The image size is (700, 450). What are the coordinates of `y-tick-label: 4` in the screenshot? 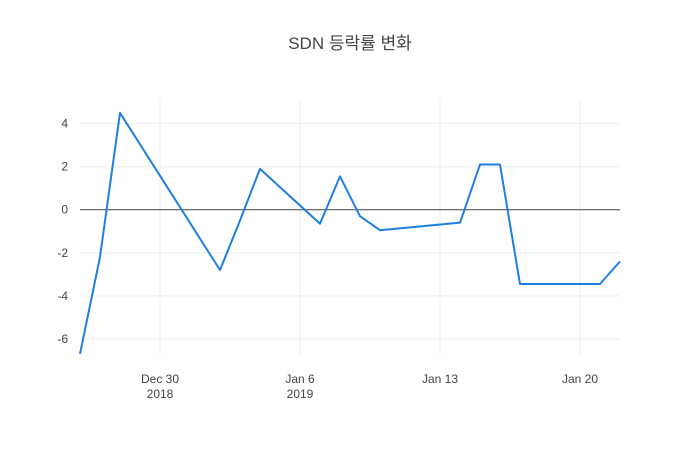 It's located at (64, 124).